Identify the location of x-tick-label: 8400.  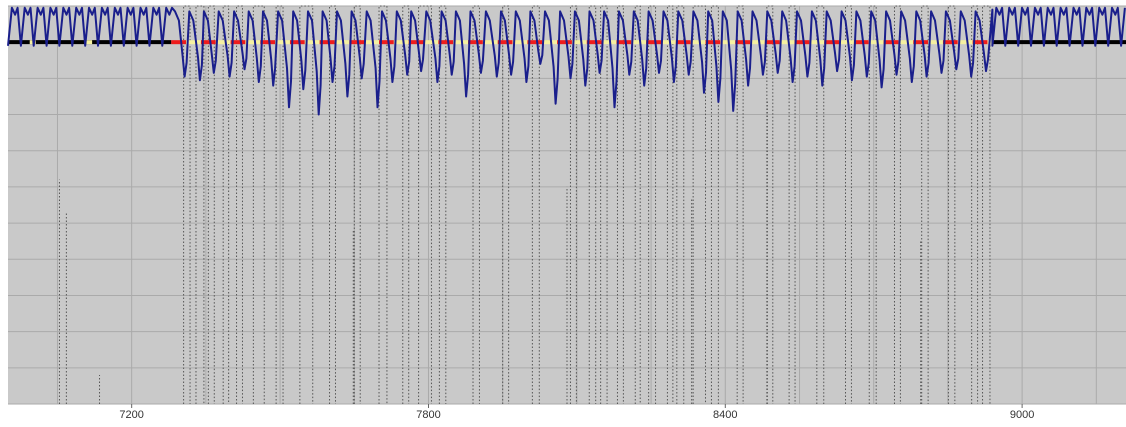
(725, 415).